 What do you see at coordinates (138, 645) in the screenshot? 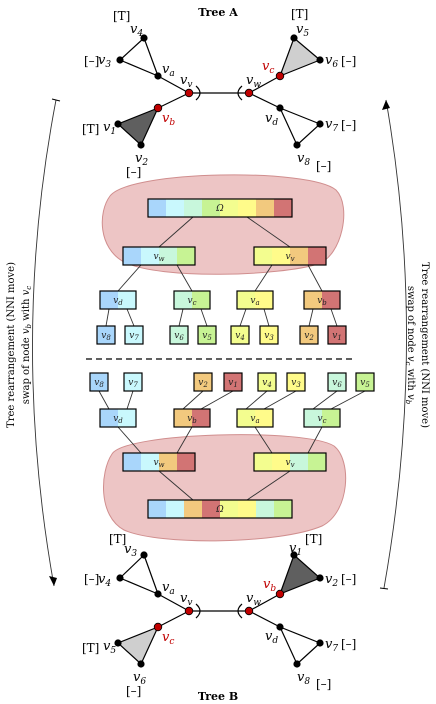
I see `subtree-c-triangle-b` at bounding box center [138, 645].